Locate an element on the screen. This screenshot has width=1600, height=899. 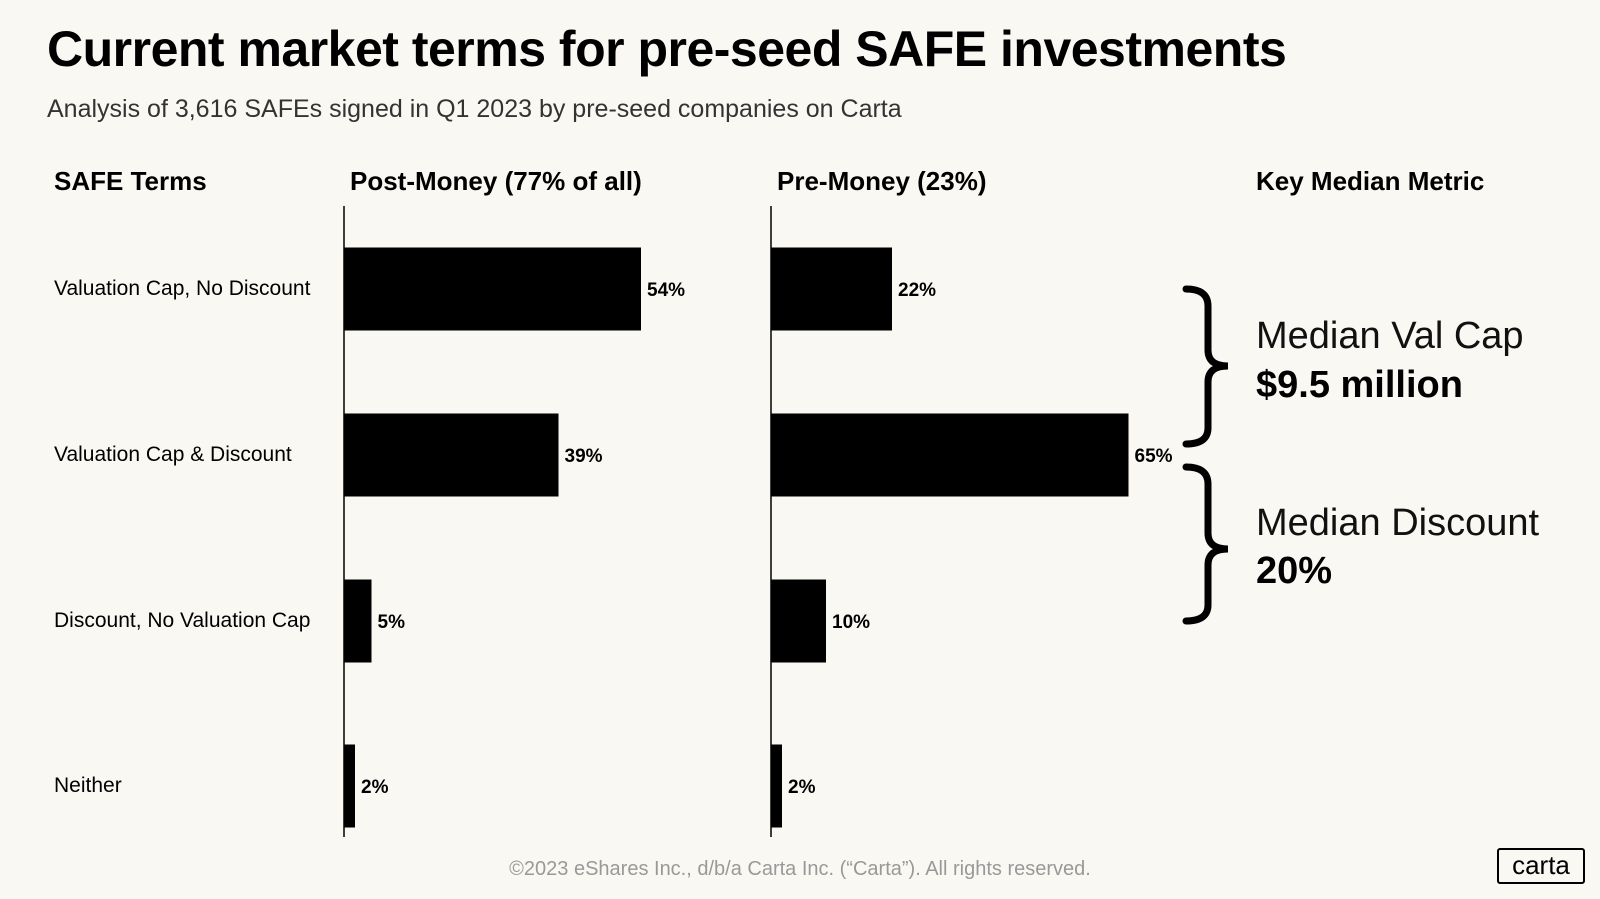
metric-value-median-discount: 20% is located at coordinates (1294, 571).